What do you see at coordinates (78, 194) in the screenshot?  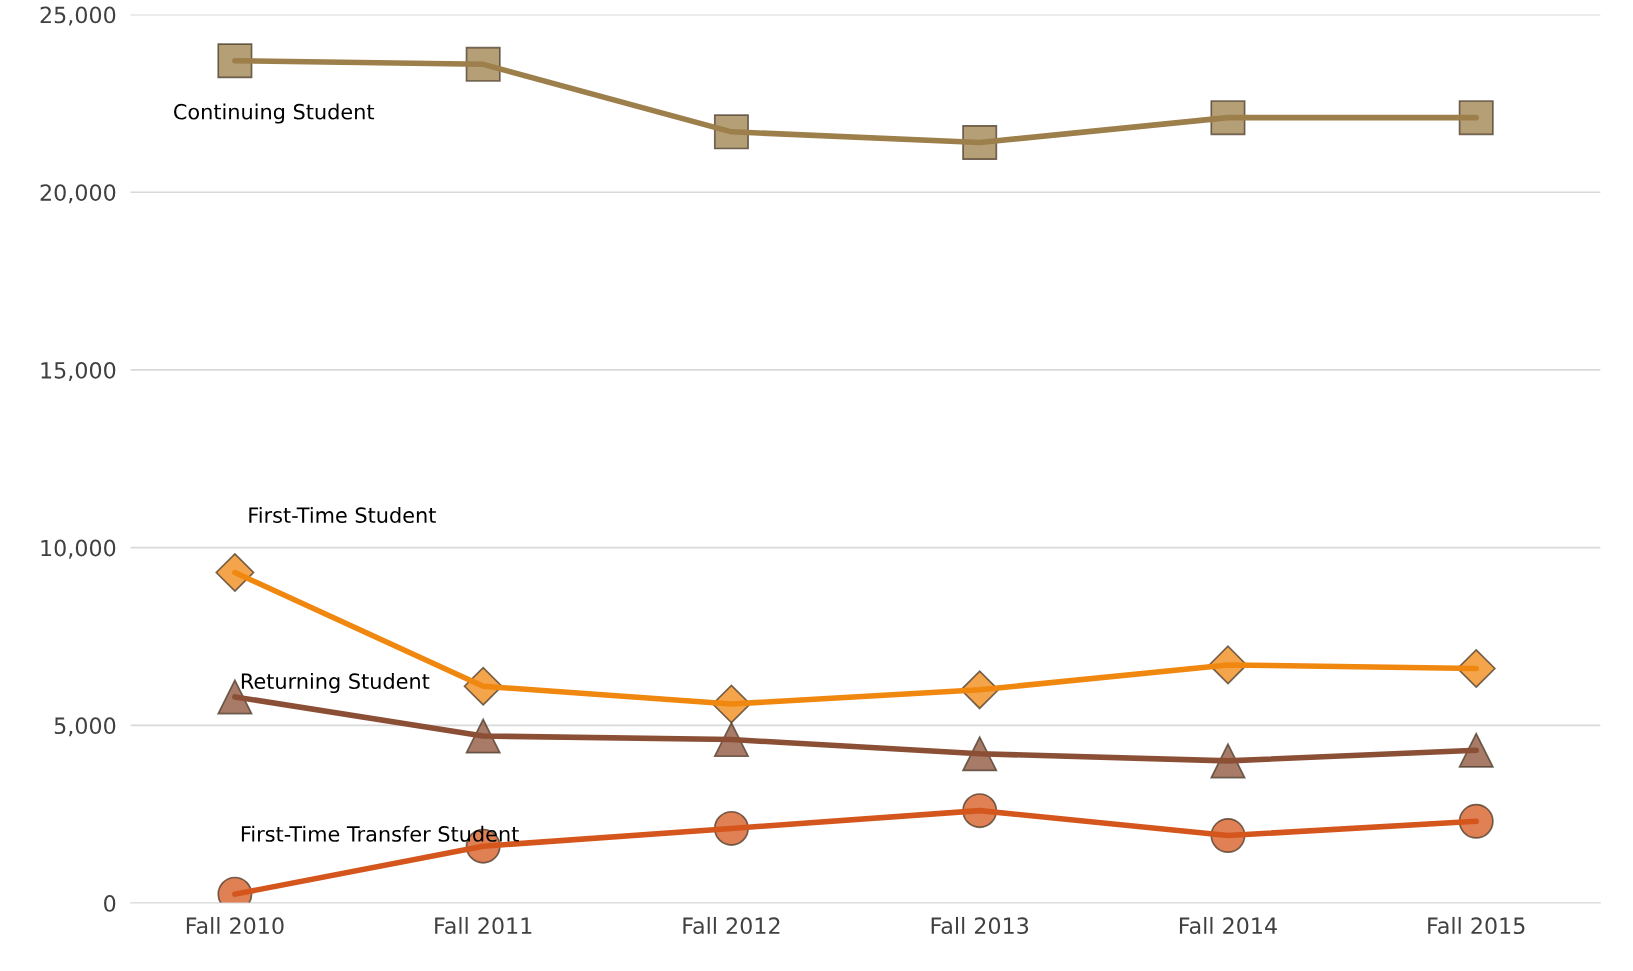 I see `y-tick-label: 20,000` at bounding box center [78, 194].